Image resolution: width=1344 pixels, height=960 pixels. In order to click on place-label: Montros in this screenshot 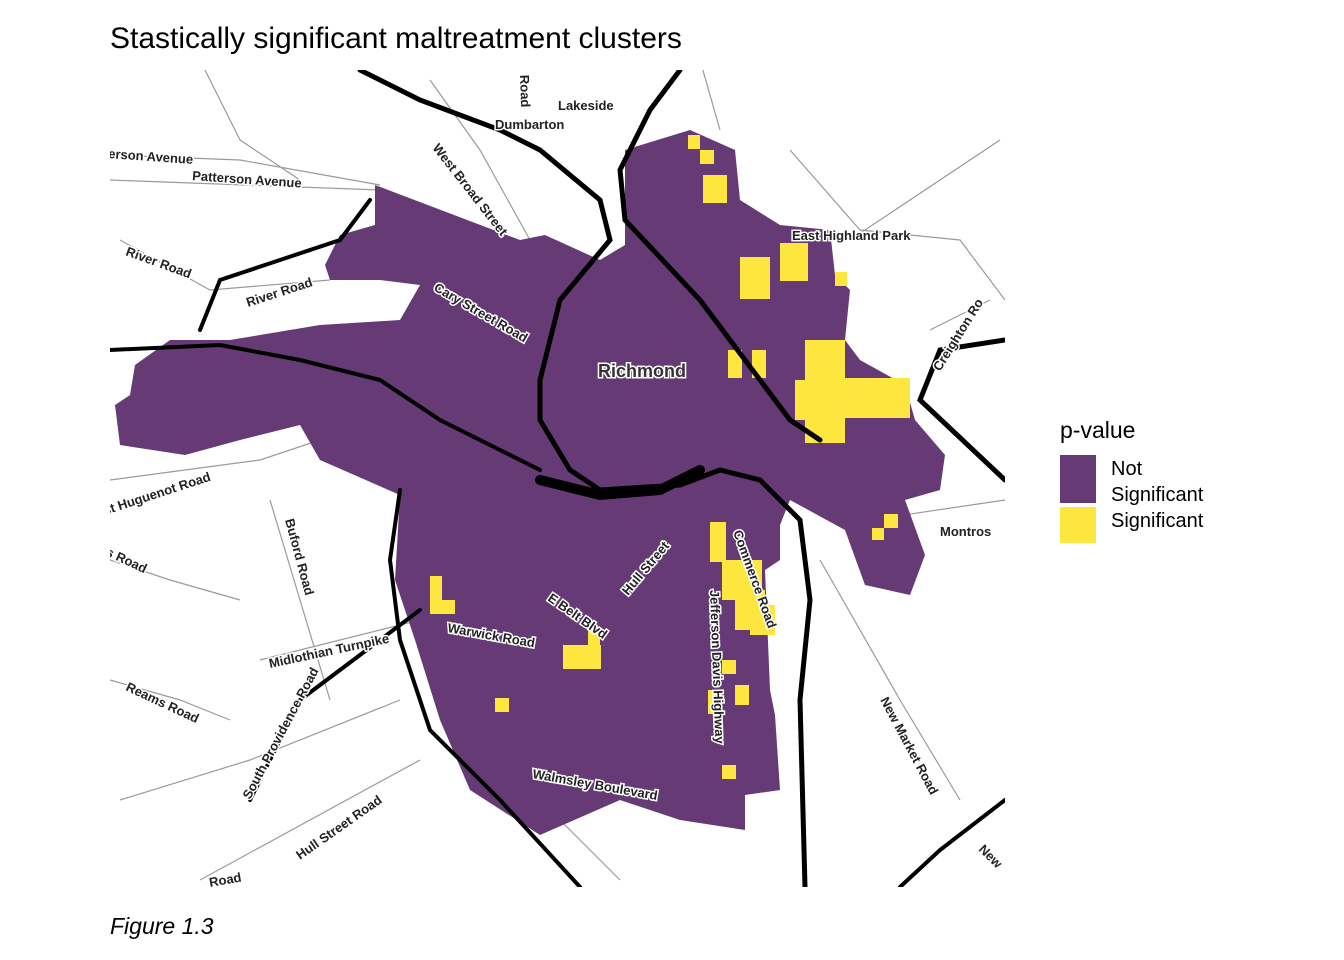, I will do `click(965, 531)`.